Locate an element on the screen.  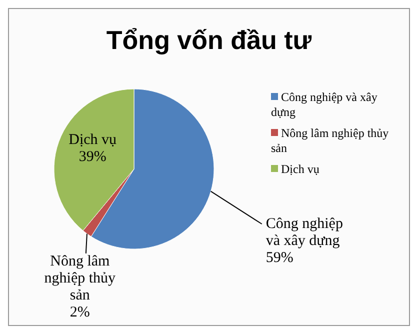
data-label: 2% is located at coordinates (80, 312).